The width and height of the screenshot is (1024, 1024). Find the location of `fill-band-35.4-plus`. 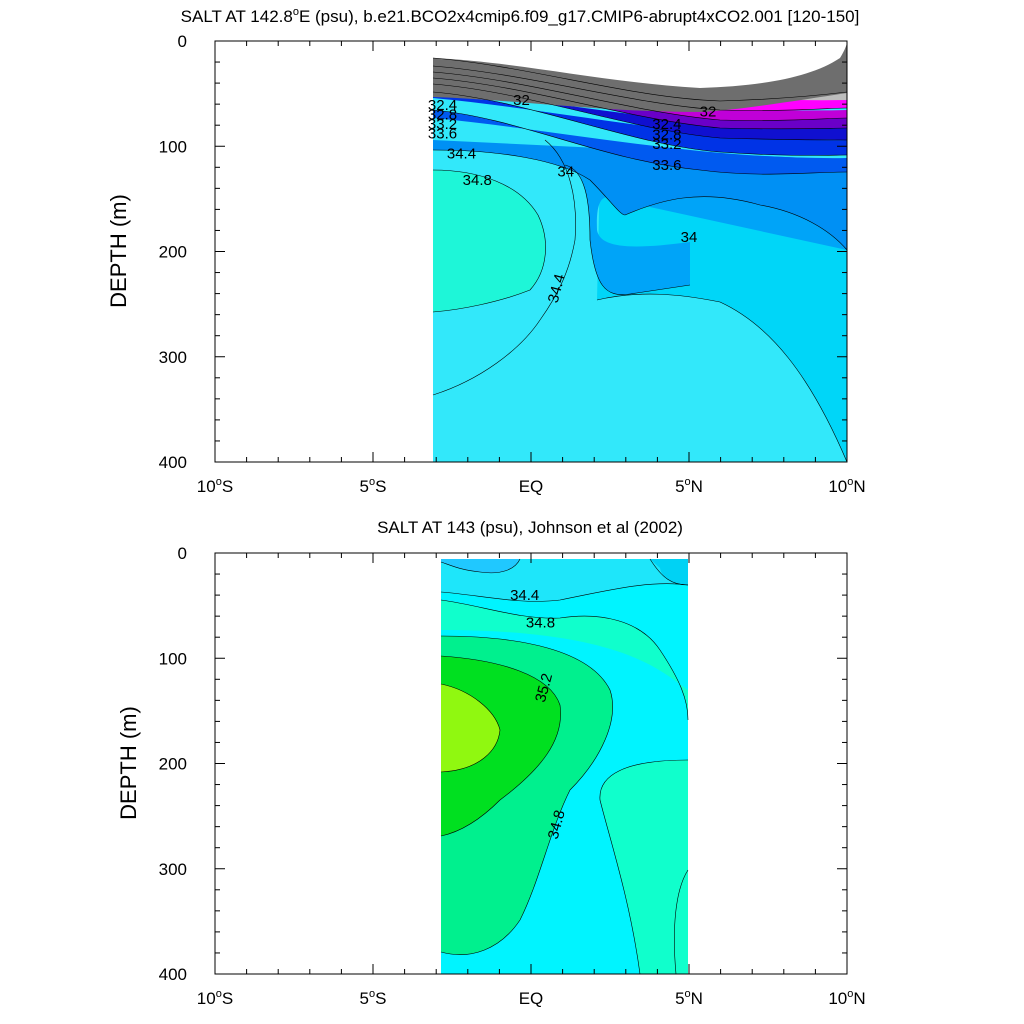

fill-band-35.4-plus is located at coordinates (470, 728).